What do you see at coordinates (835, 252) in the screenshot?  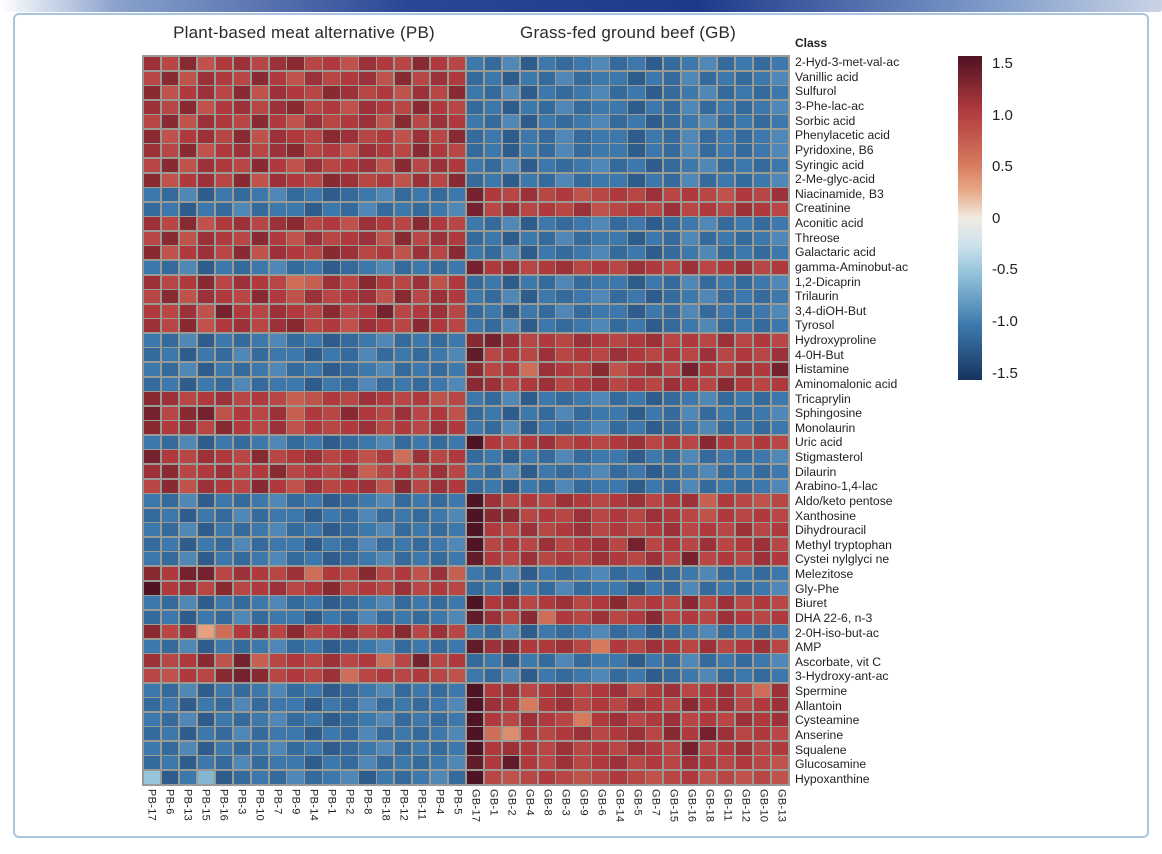 I see `row-label: Galactaric acid` at bounding box center [835, 252].